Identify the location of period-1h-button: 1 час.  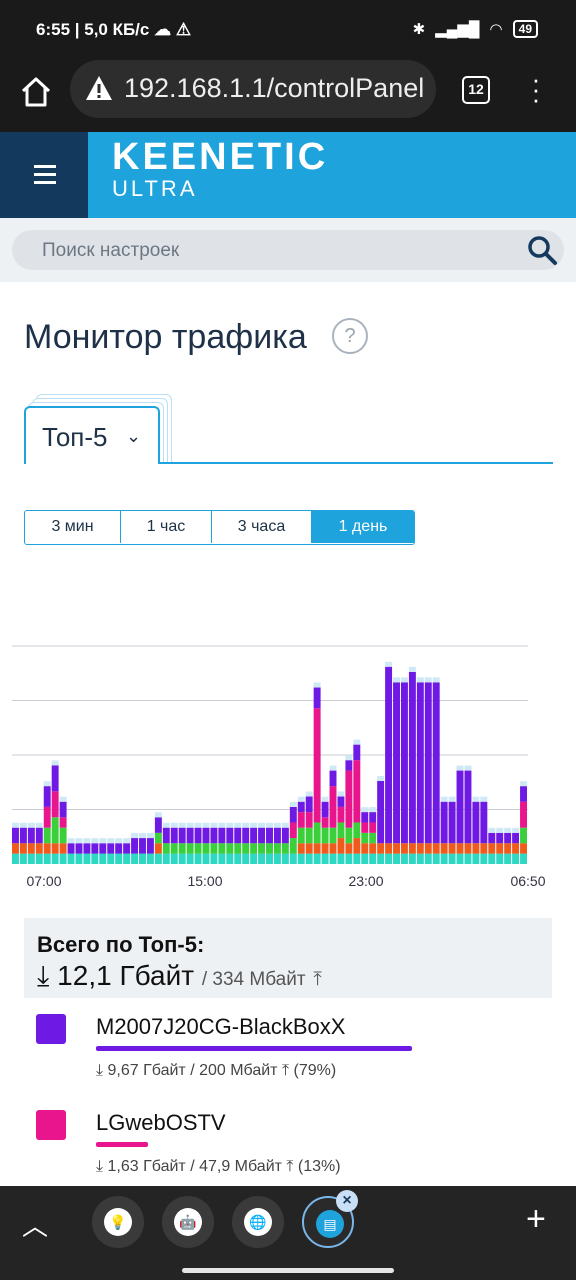
(166, 527).